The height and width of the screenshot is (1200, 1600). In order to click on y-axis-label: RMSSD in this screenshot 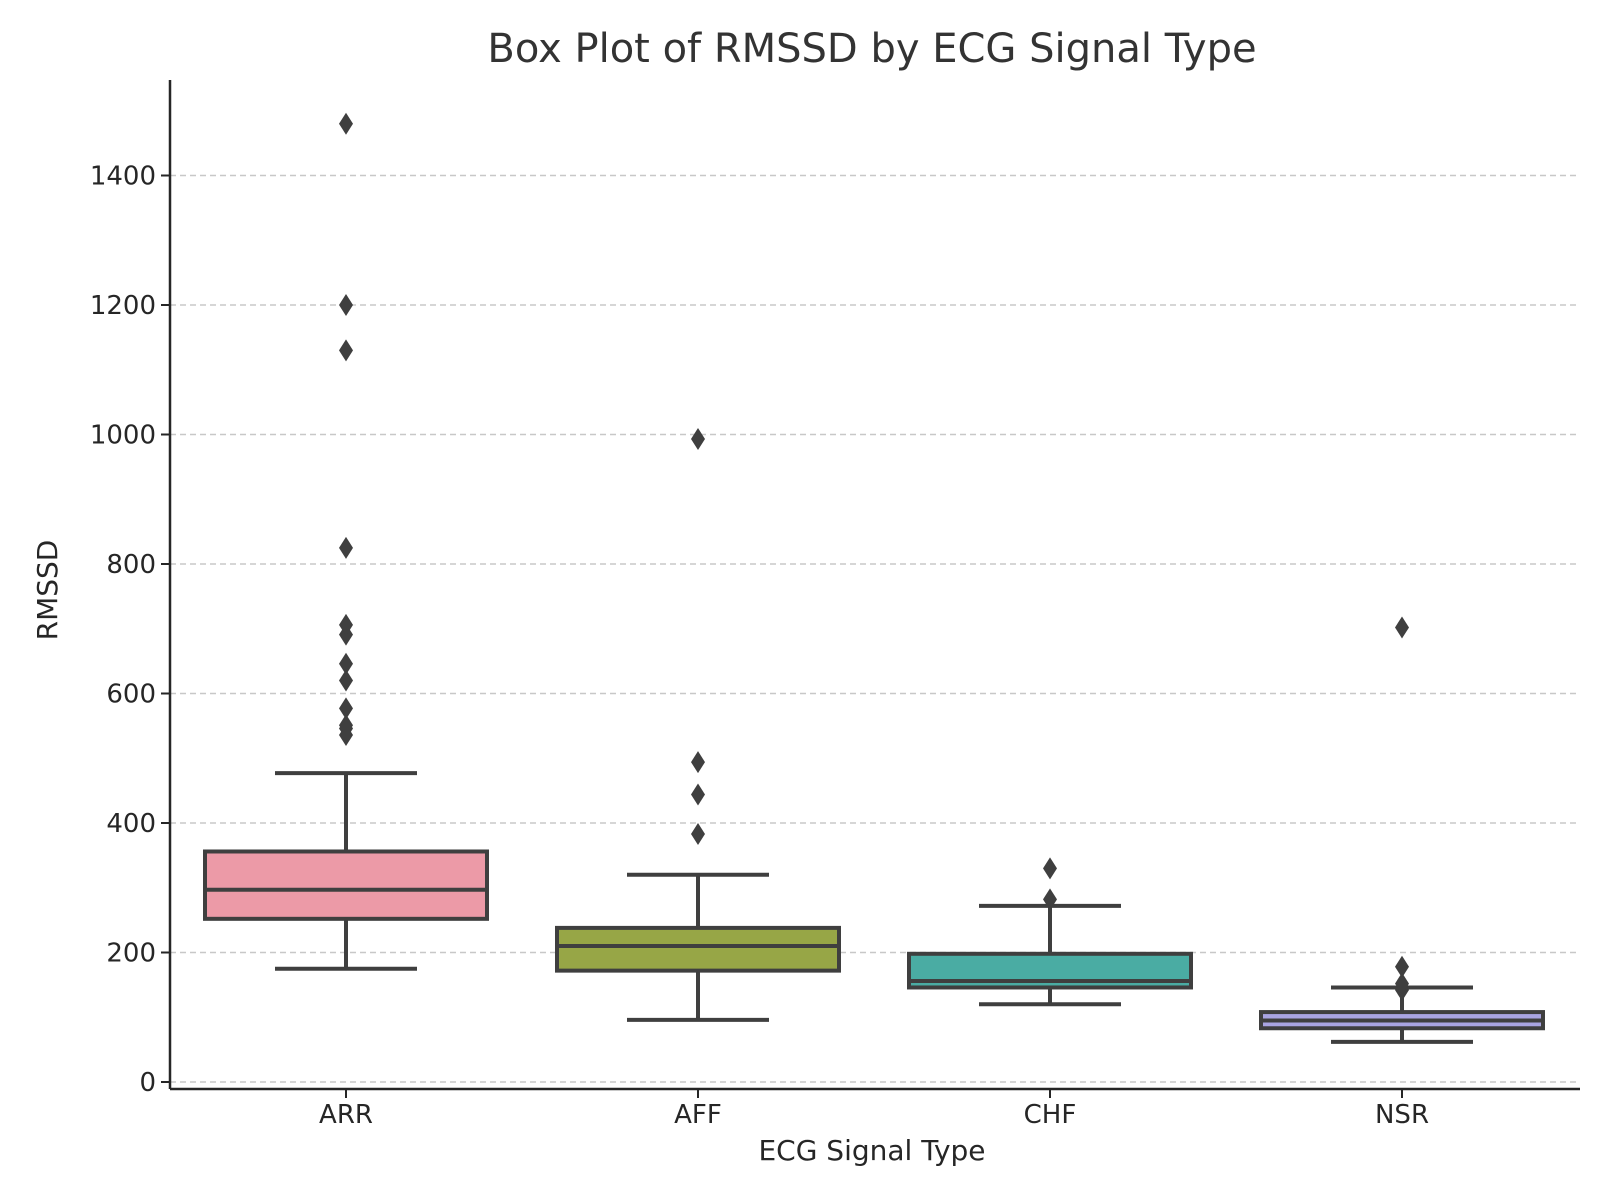, I will do `click(47, 590)`.